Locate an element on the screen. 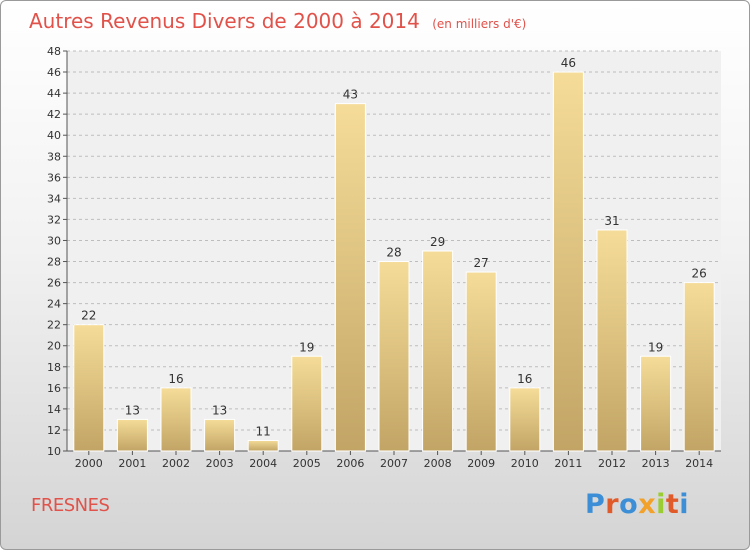 This screenshot has height=550, width=750. y-tick-label: 28 is located at coordinates (54, 262).